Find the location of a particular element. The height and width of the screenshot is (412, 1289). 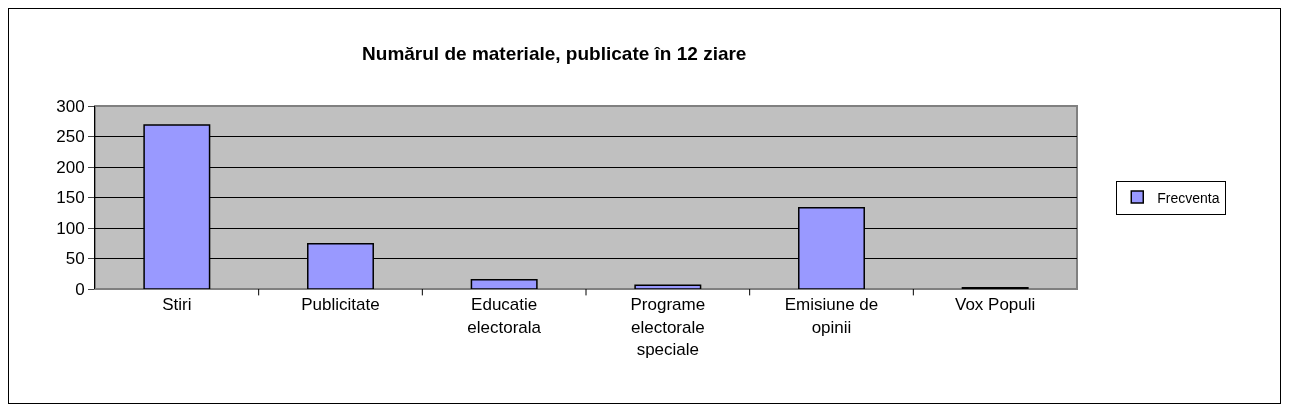

y-tick-label: 50 is located at coordinates (75, 259).